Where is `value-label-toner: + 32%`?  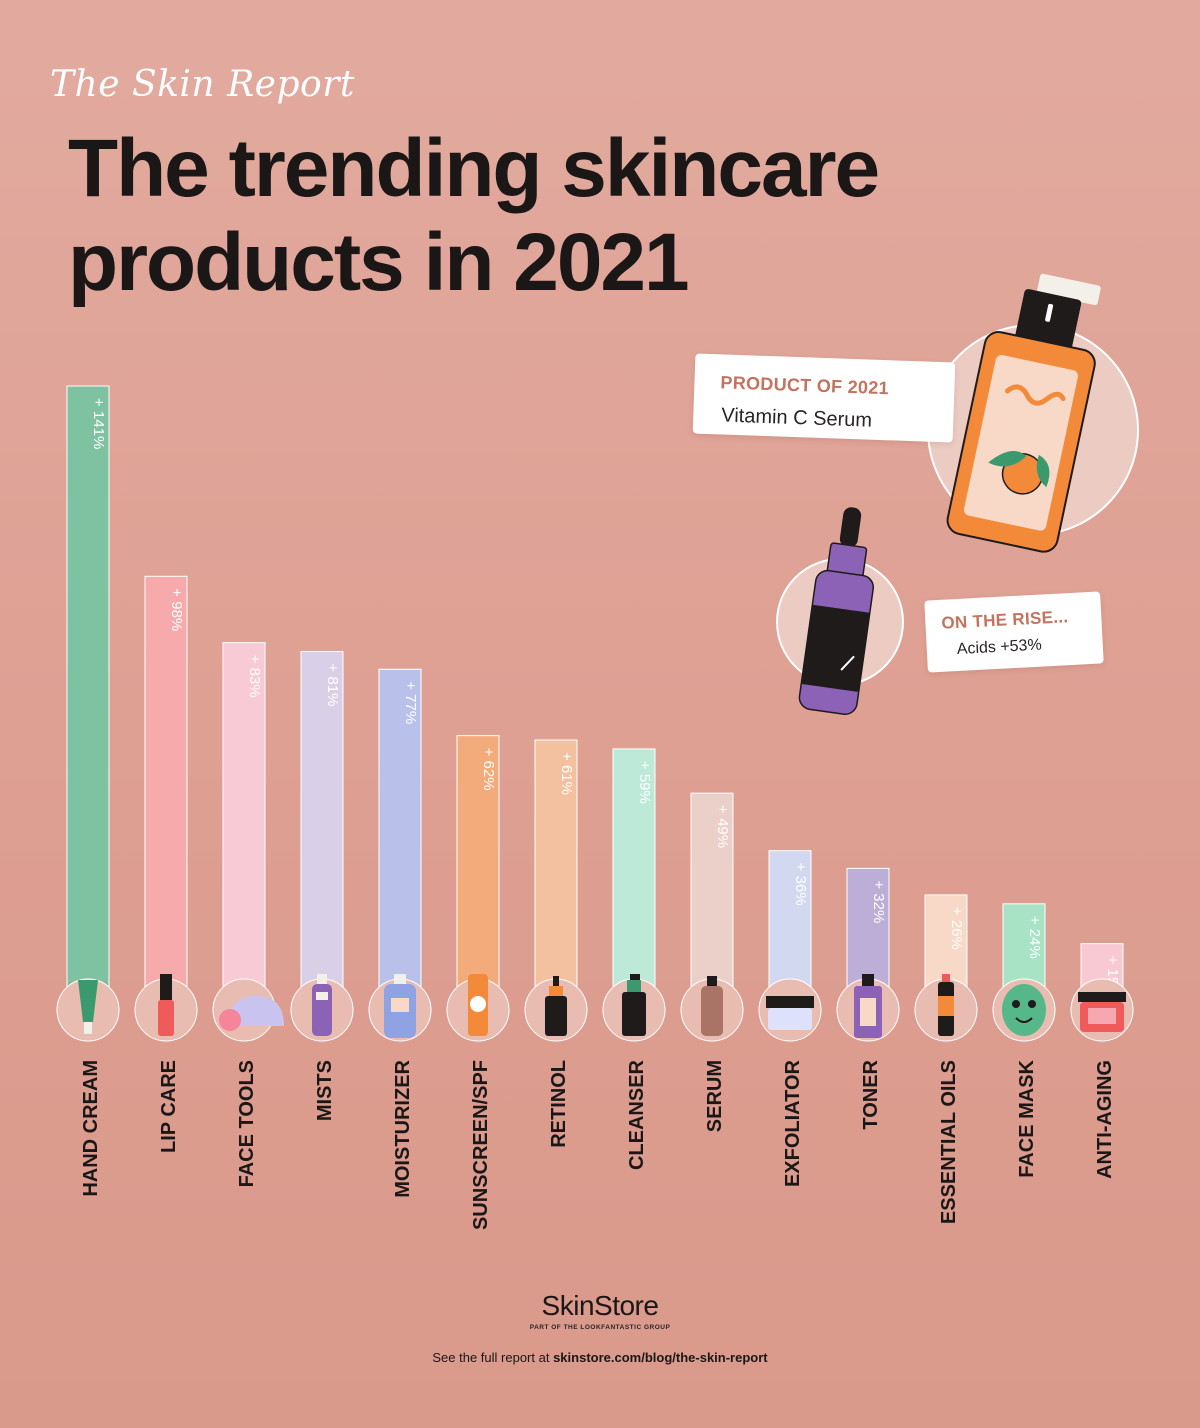 value-label-toner: + 32% is located at coordinates (878, 901).